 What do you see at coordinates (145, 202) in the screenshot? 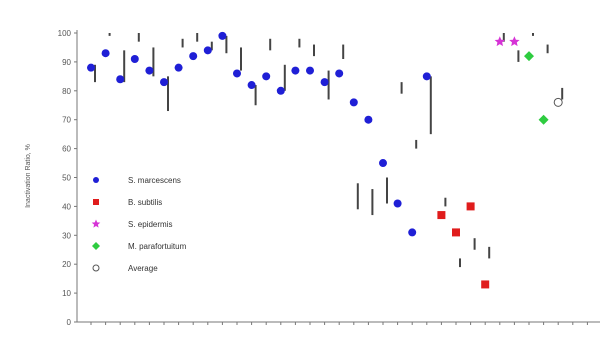
I see `legend-label: B. subtilis` at bounding box center [145, 202].